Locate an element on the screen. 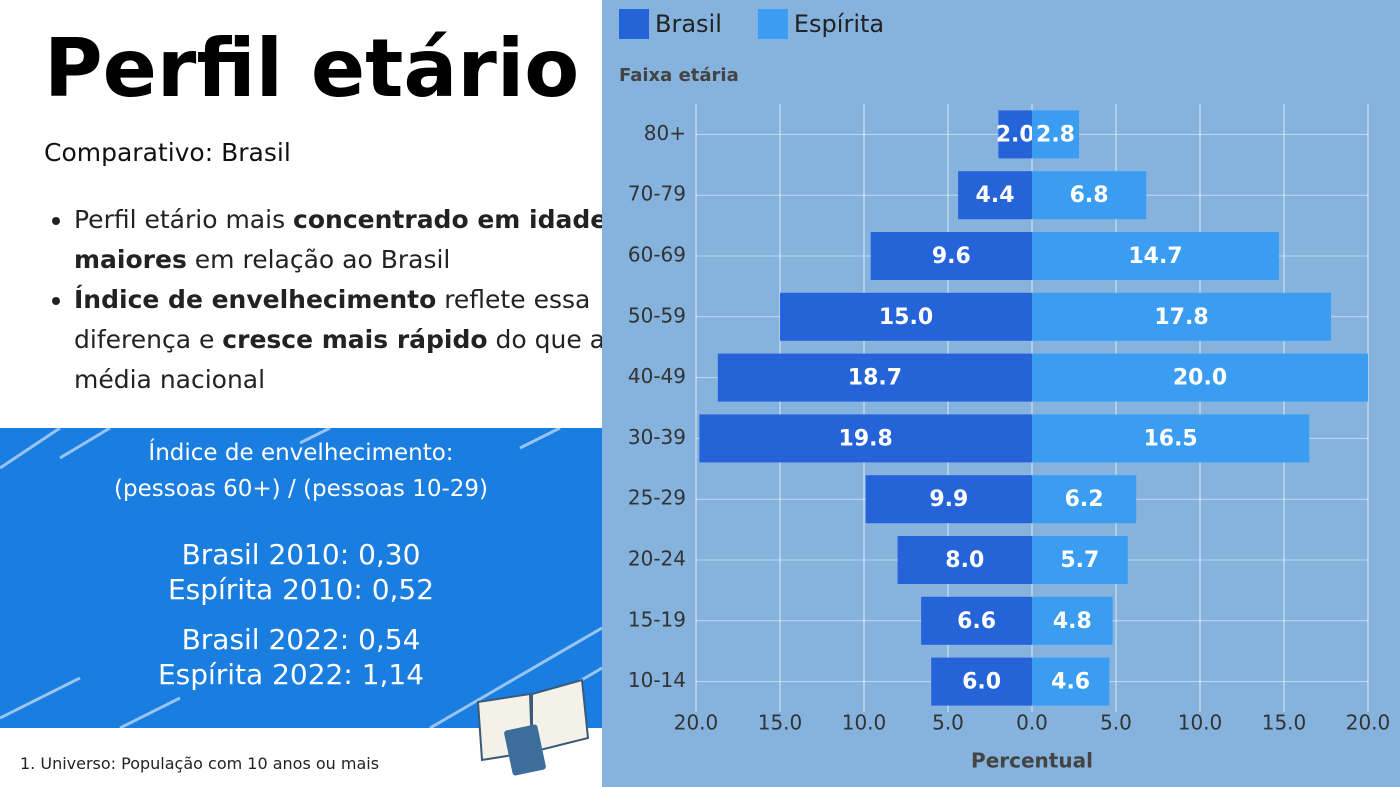  value-label: 9.9 is located at coordinates (948, 499).